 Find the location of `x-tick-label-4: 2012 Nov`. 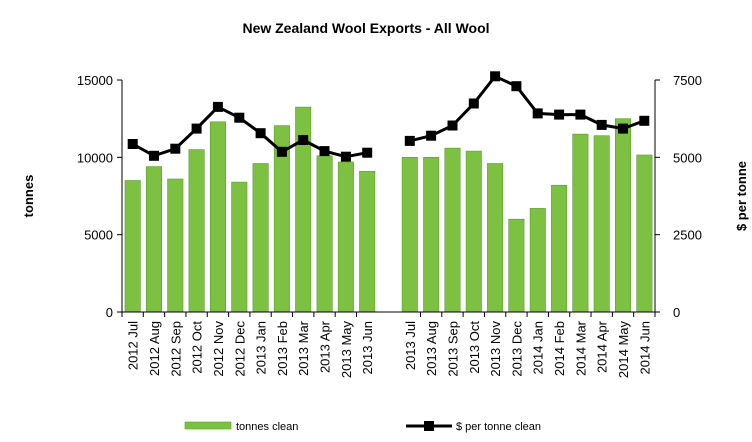

x-tick-label-4: 2012 Nov is located at coordinates (218, 349).